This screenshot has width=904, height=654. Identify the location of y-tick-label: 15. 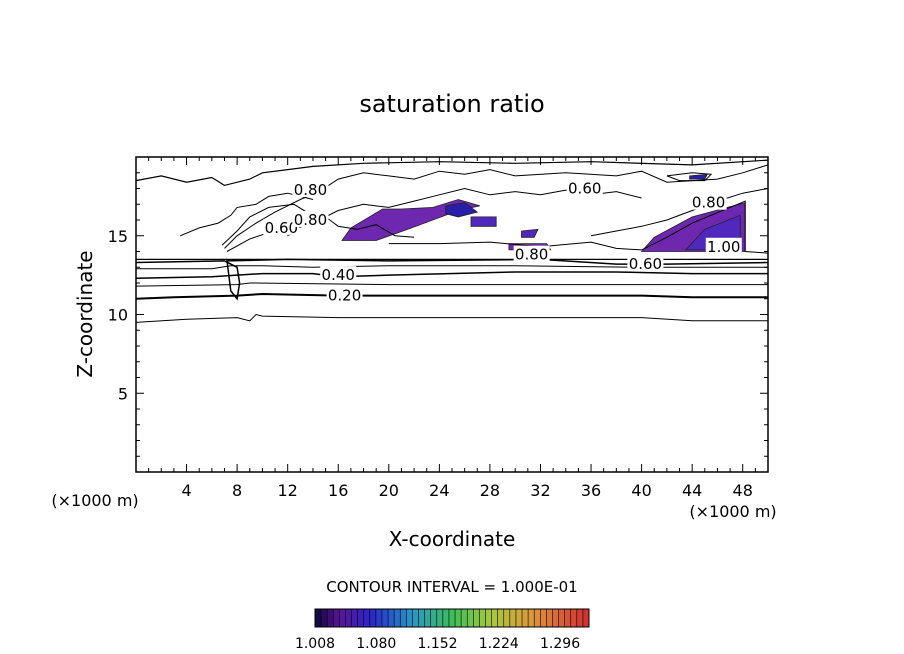
(118, 236).